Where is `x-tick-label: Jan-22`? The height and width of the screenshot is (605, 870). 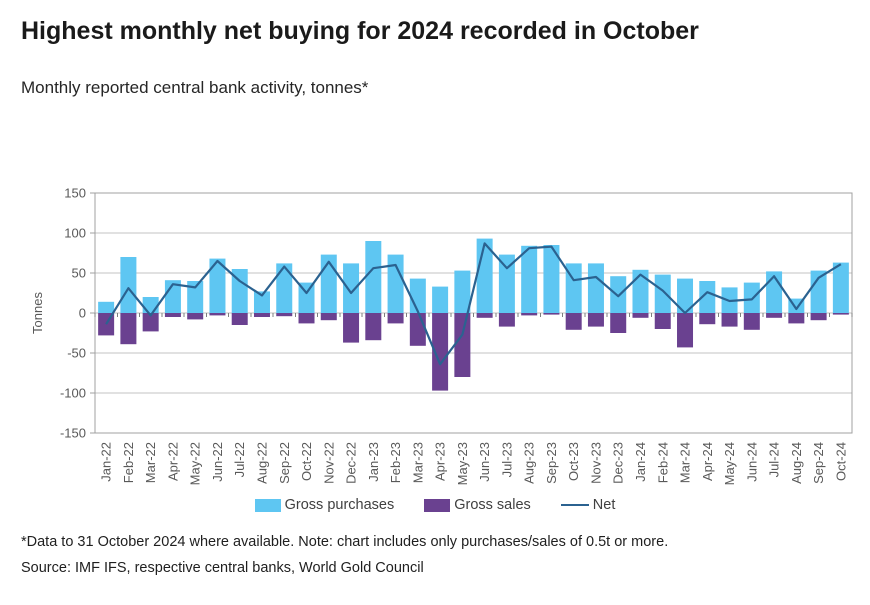
x-tick-label: Jan-22 is located at coordinates (106, 462).